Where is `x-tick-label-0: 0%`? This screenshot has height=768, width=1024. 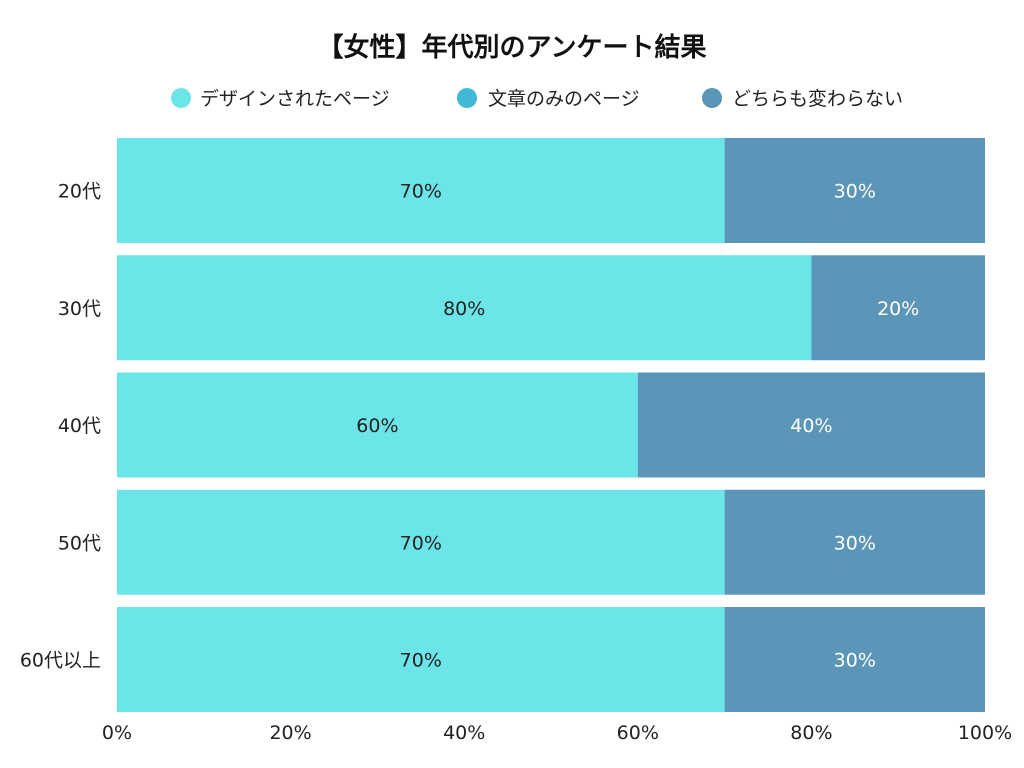
x-tick-label-0: 0% is located at coordinates (117, 733).